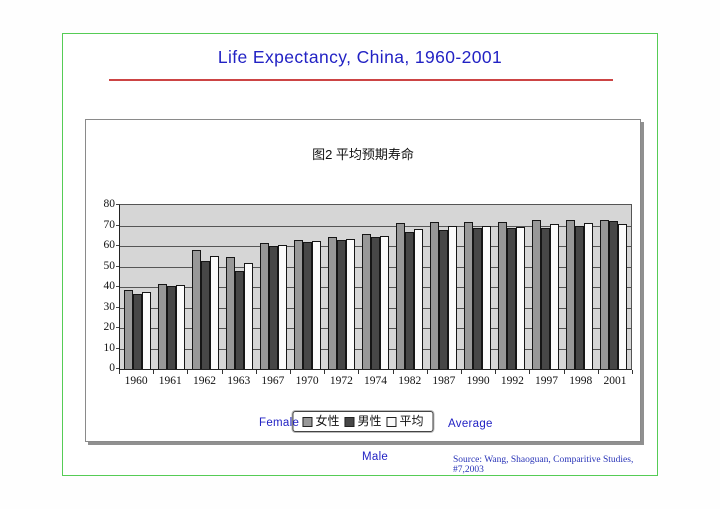 This screenshot has width=720, height=509. What do you see at coordinates (196, 309) in the screenshot?
I see `bar-female-1962` at bounding box center [196, 309].